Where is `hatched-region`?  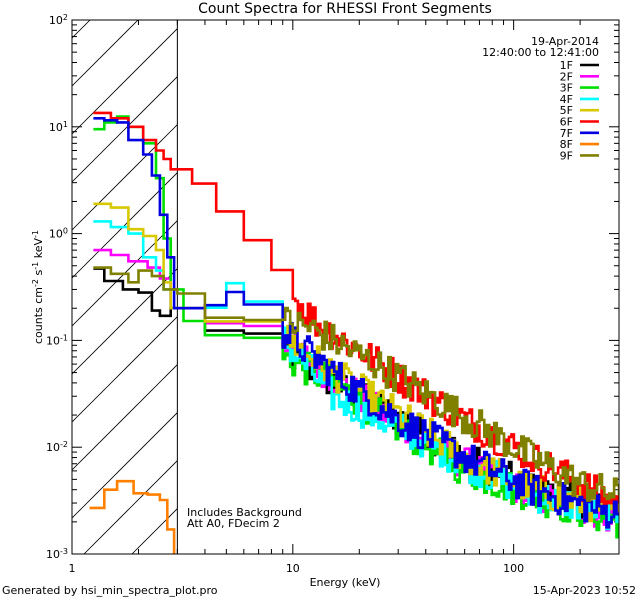
hatched-region is located at coordinates (125, 287).